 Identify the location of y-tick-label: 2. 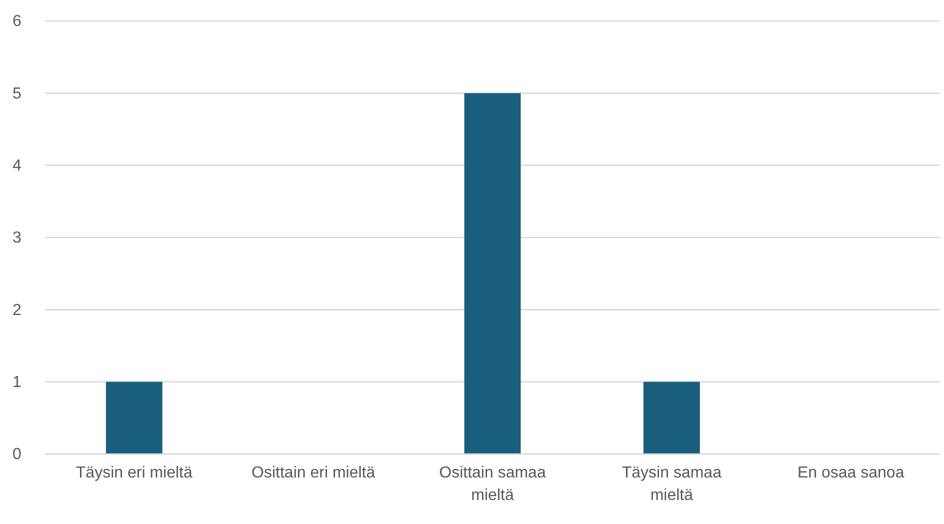
(17, 310).